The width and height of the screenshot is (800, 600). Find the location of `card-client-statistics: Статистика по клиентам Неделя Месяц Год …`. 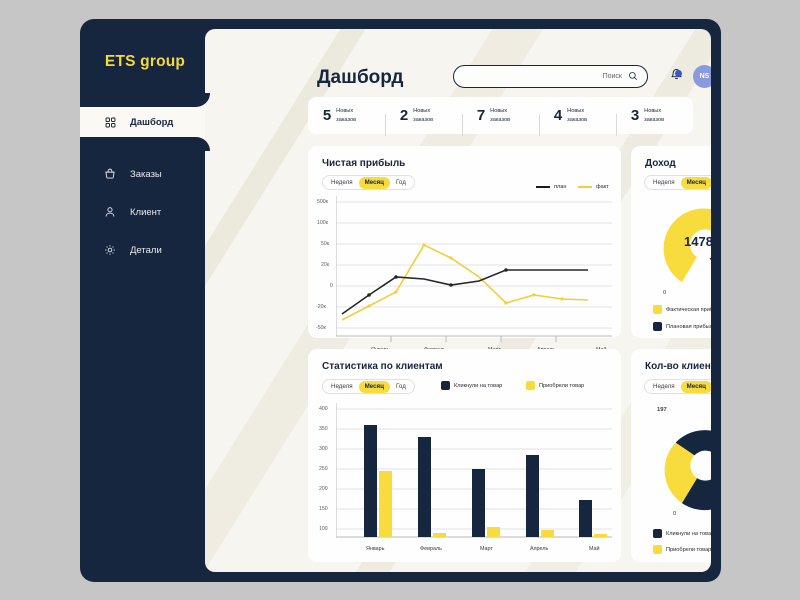

card-client-statistics: Статистика по клиентам Неделя Месяц Год … is located at coordinates (464, 455).